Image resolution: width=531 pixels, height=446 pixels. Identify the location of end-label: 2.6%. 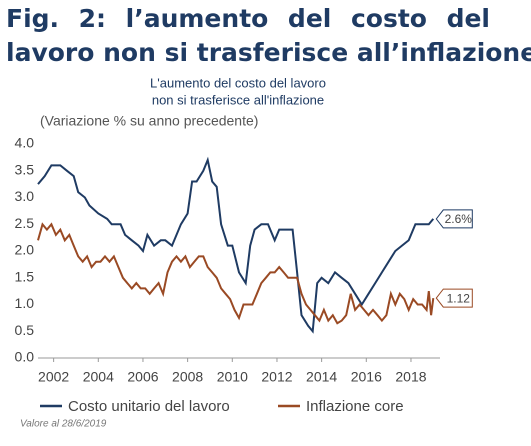
(459, 219).